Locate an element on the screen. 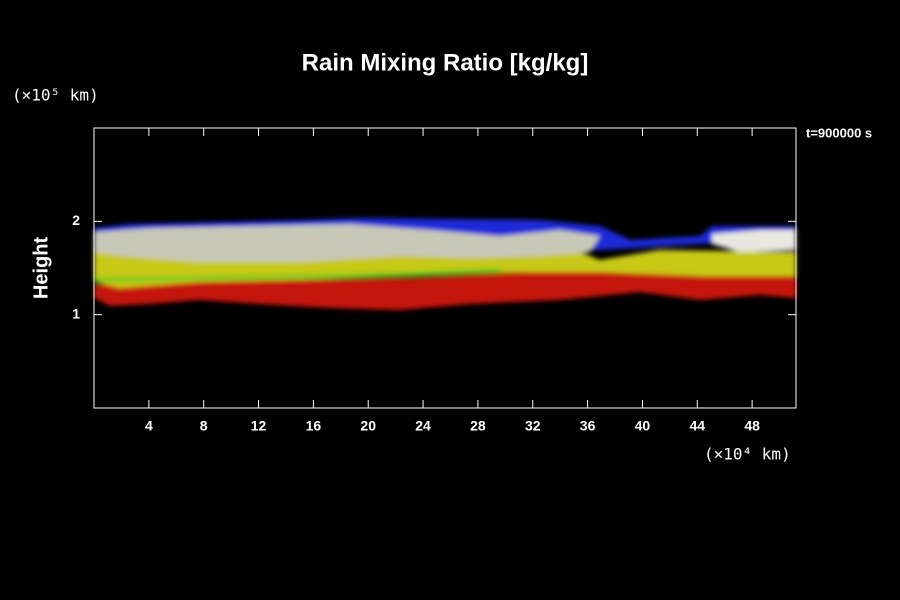 The height and width of the screenshot is (600, 900). x-tick-label: 4 is located at coordinates (149, 426).